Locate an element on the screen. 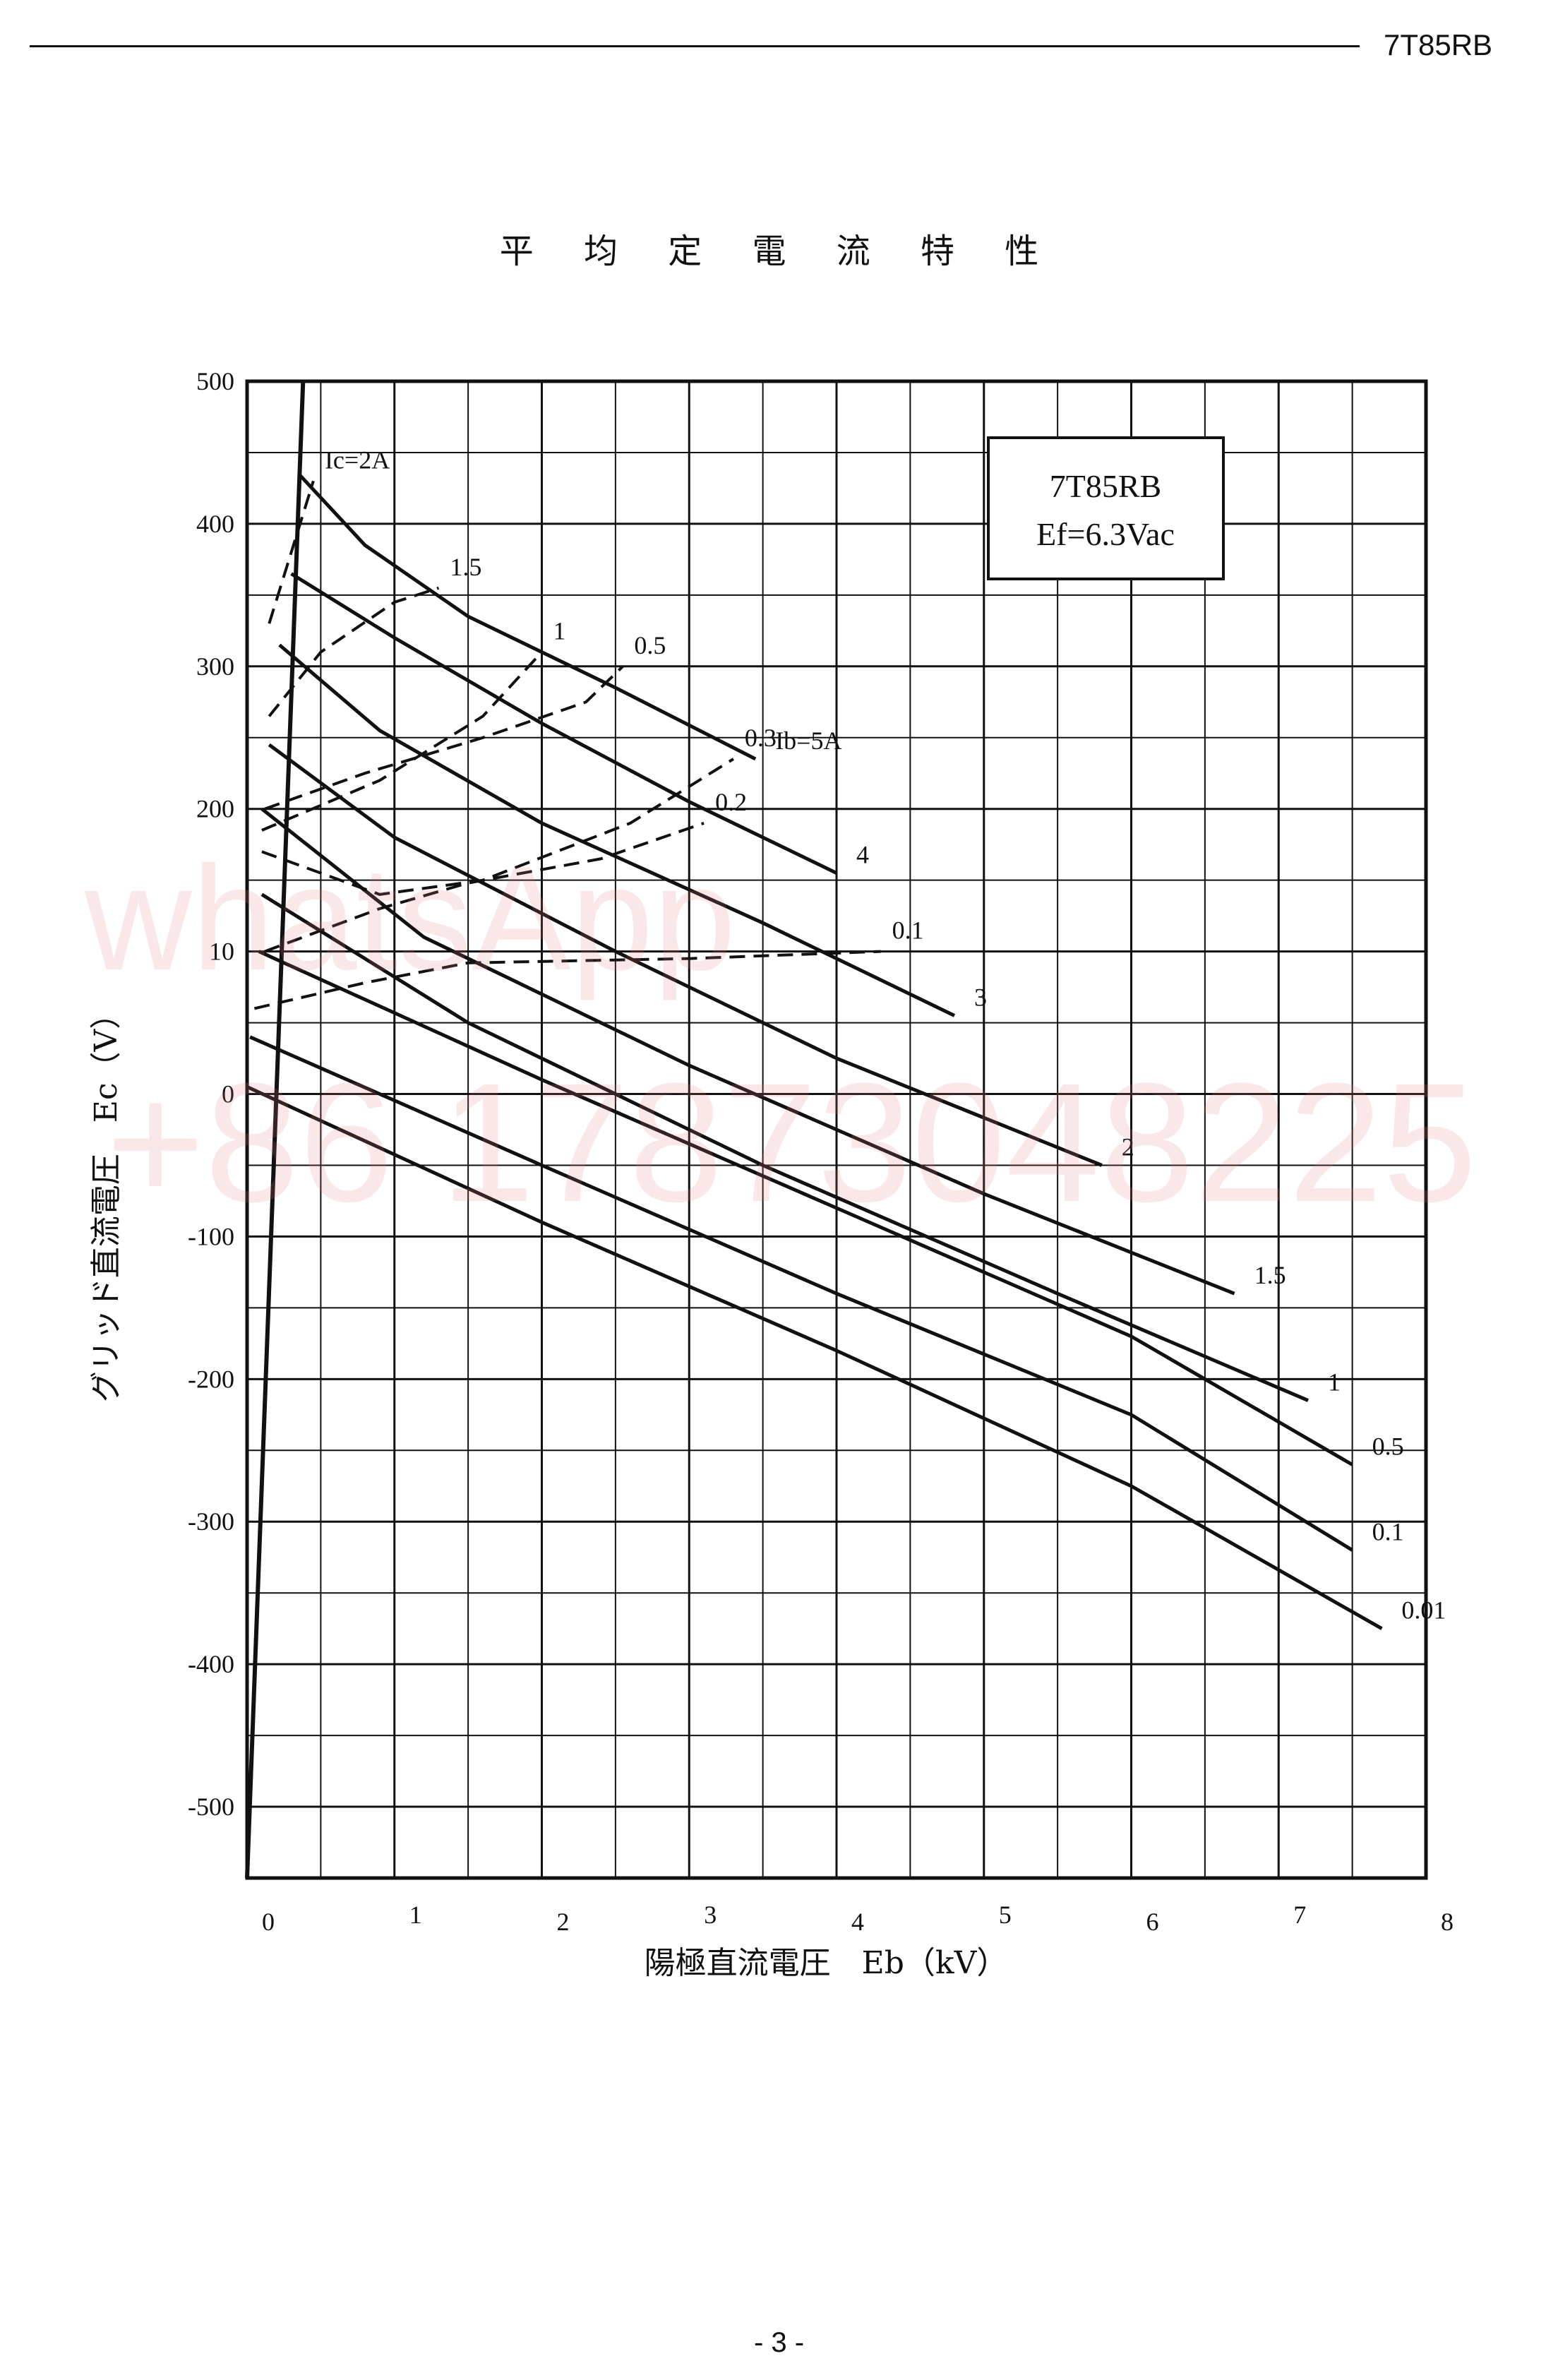 The width and height of the screenshot is (1558, 2380). grid-curve-label: 0.5 is located at coordinates (650, 645).